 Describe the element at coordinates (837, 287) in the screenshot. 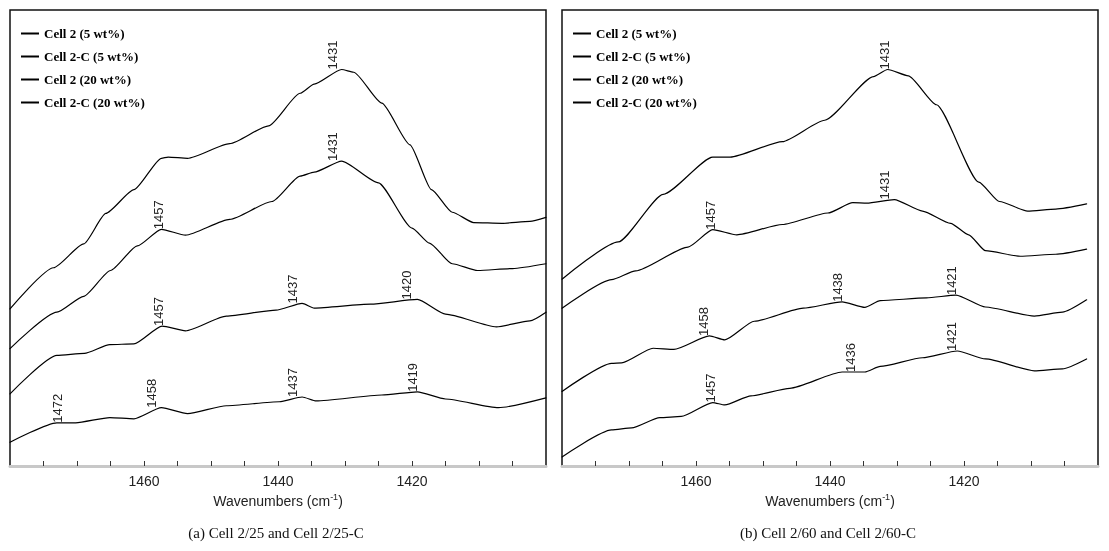

I see `annotation: 1438` at that location.